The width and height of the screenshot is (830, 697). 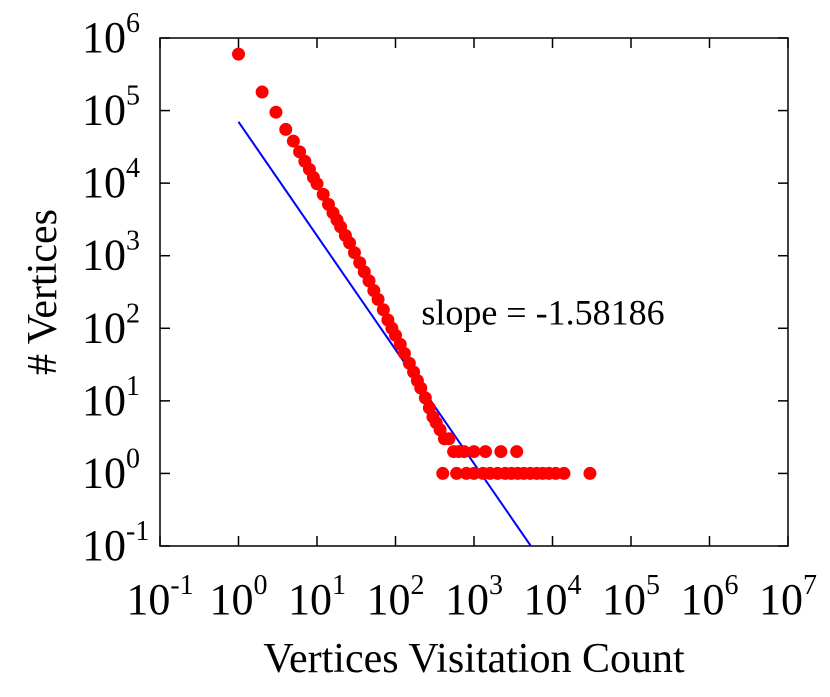 What do you see at coordinates (111, 398) in the screenshot?
I see `y-tick-label: 10¹` at bounding box center [111, 398].